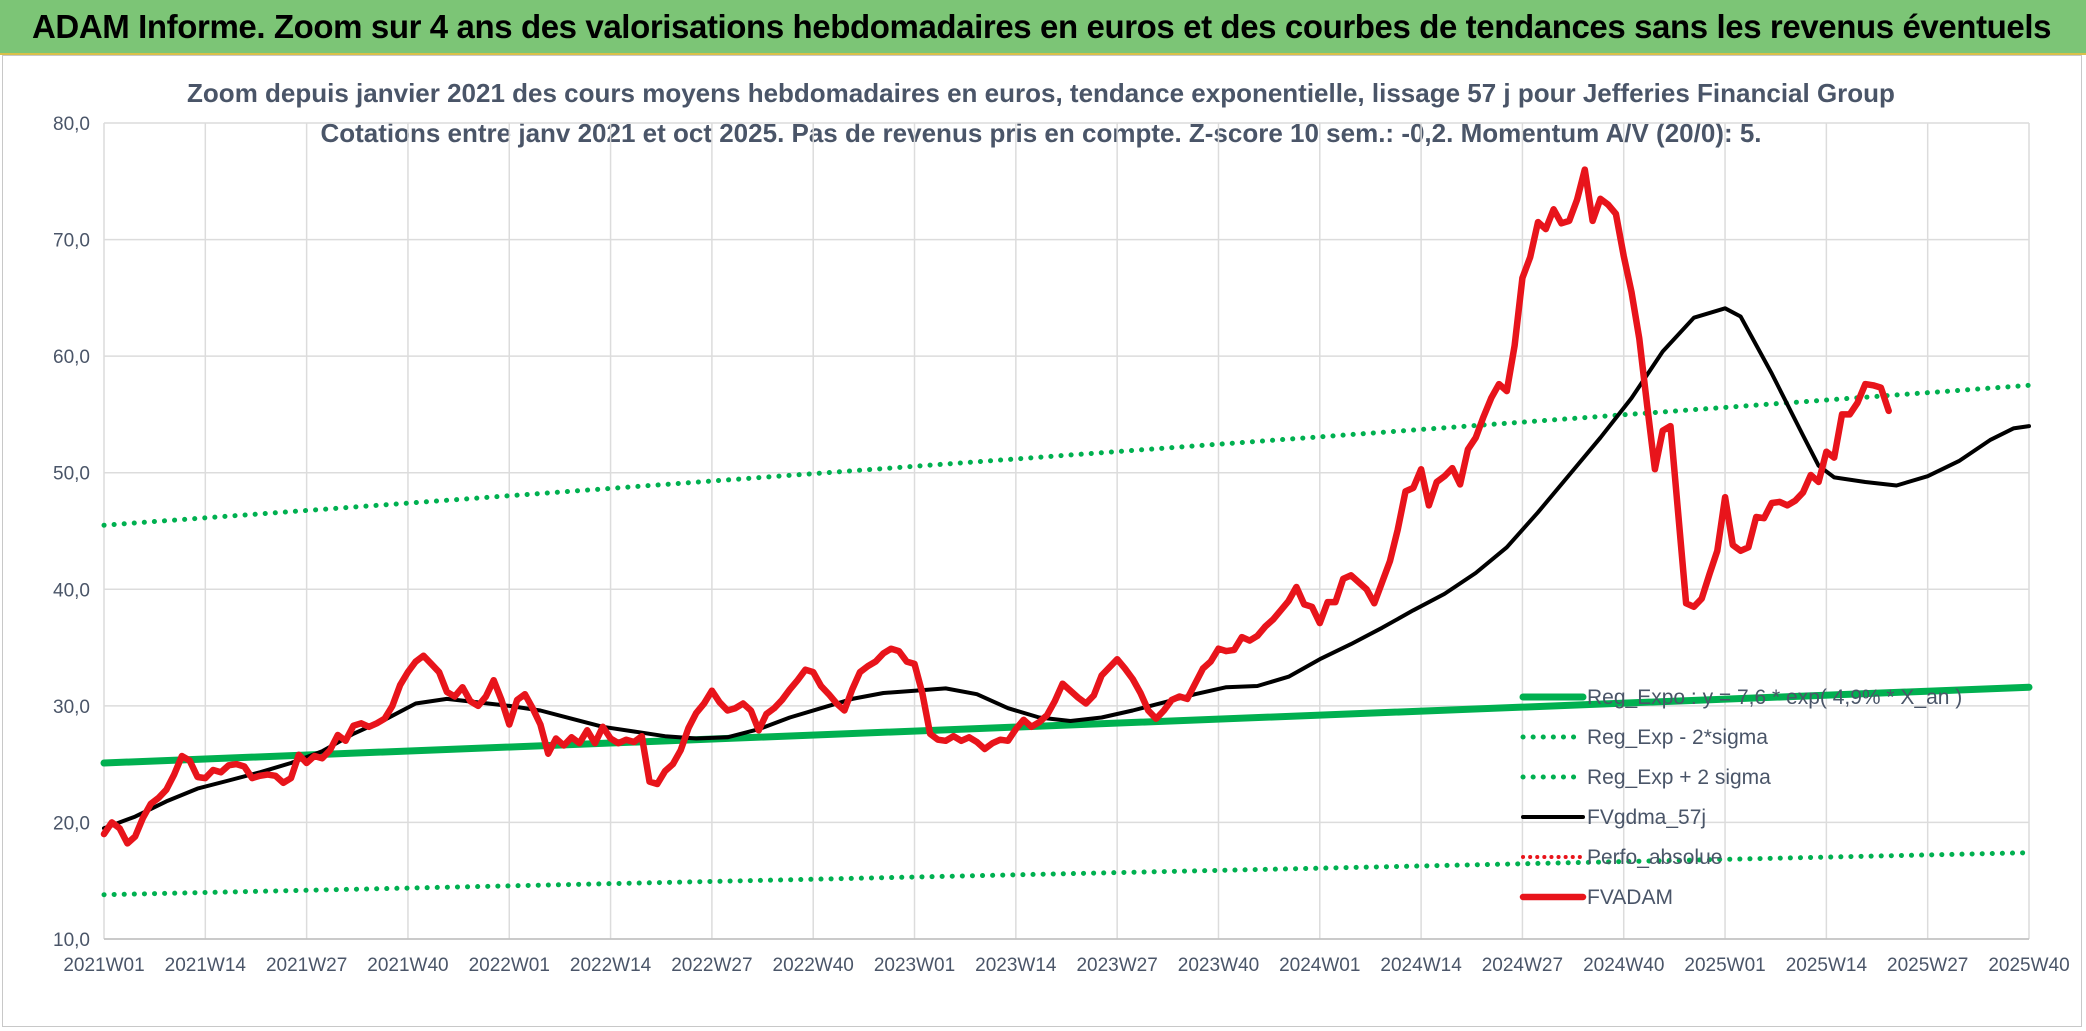 Image resolution: width=2086 pixels, height=1031 pixels. I want to click on y-tick-label: 10,0, so click(71, 940).